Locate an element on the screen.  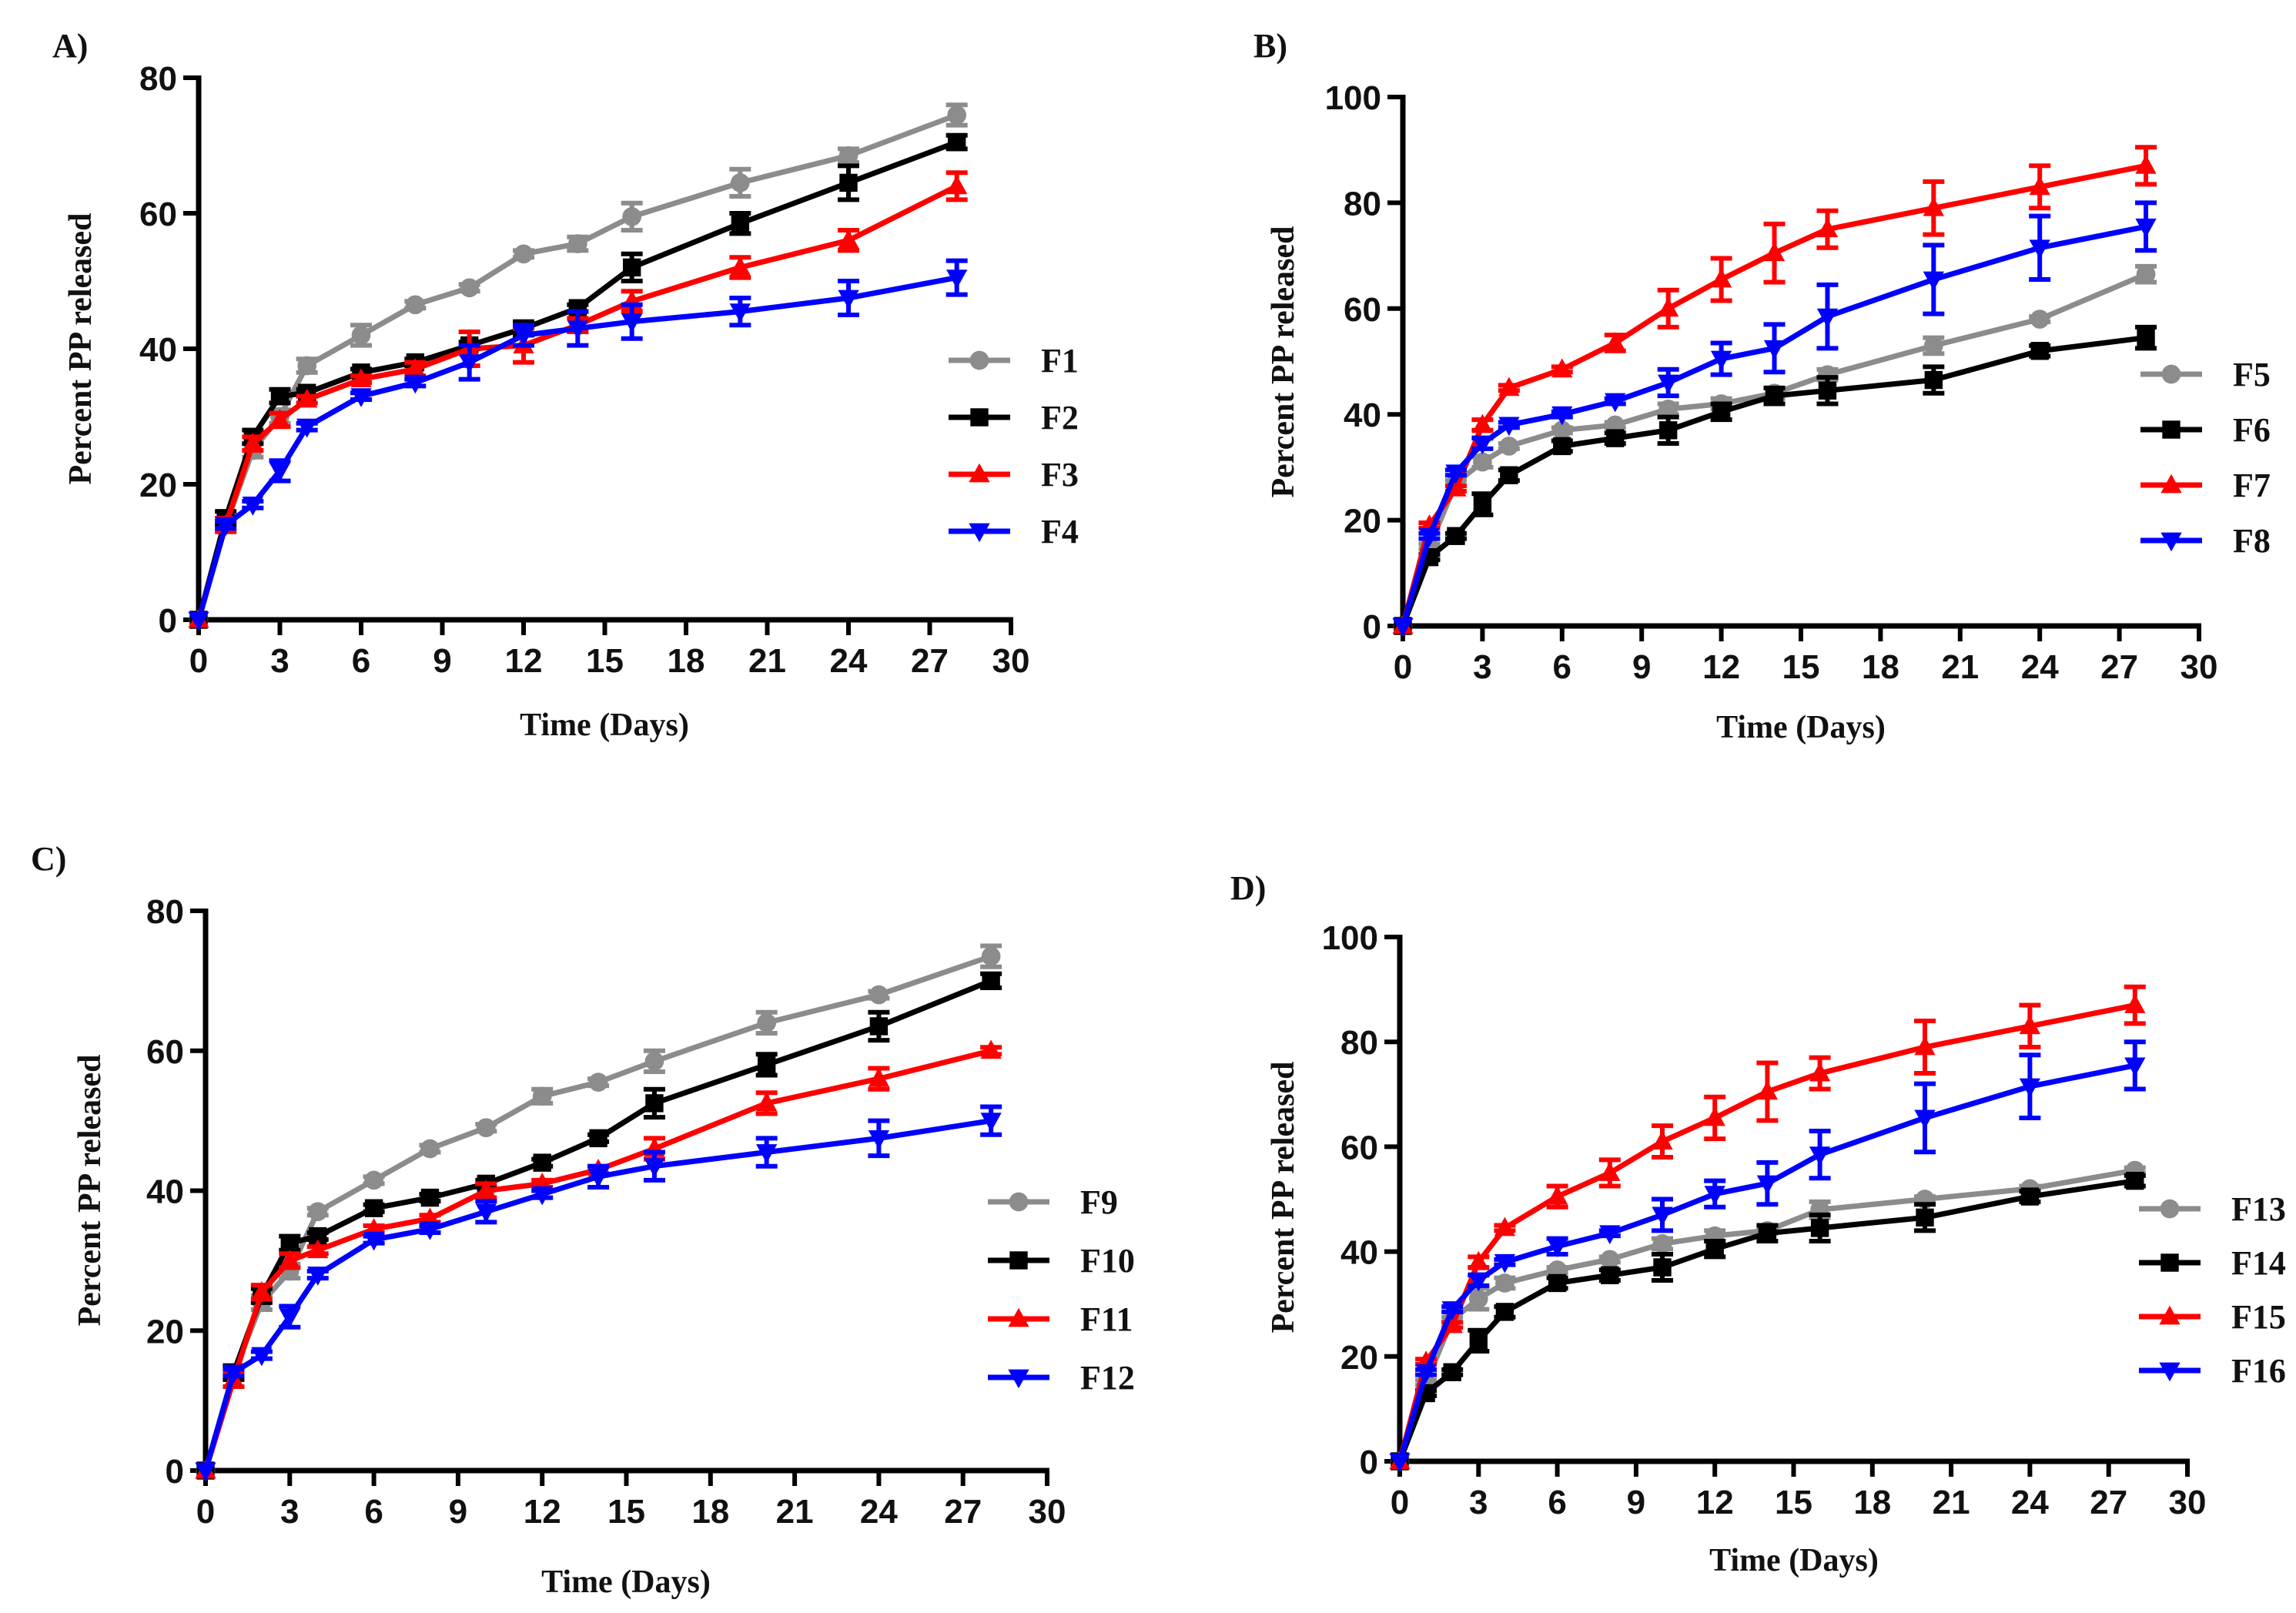
legend-label: F2 is located at coordinates (1060, 418).